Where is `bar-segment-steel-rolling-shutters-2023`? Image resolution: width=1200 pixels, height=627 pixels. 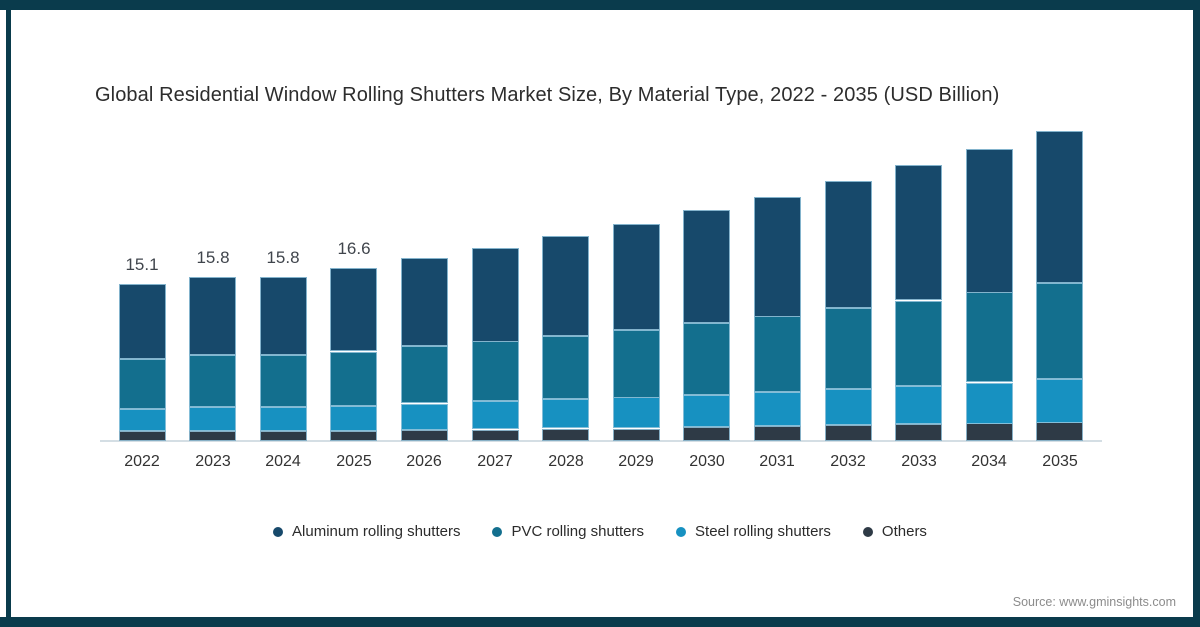 bar-segment-steel-rolling-shutters-2023 is located at coordinates (212, 419).